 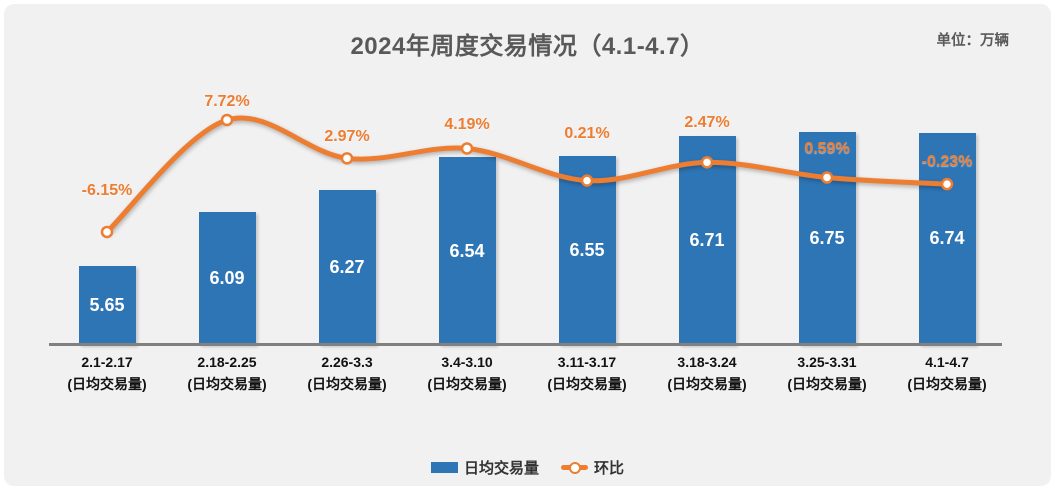 What do you see at coordinates (947, 162) in the screenshot?
I see `pct-label: -0.23%` at bounding box center [947, 162].